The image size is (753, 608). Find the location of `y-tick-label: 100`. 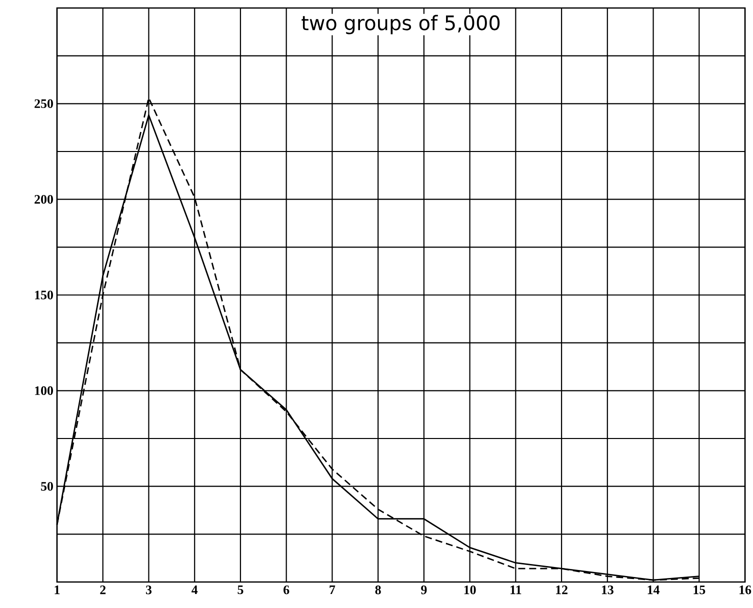

y-tick-label: 100 is located at coordinates (44, 391).